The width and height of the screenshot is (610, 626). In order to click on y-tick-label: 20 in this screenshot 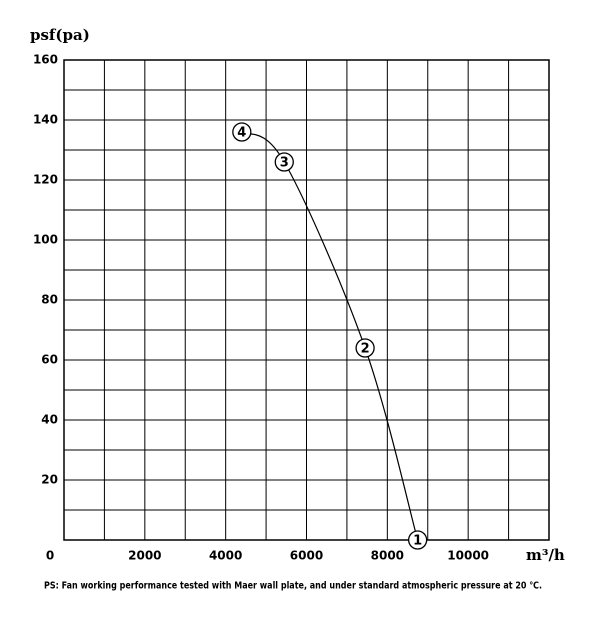, I will do `click(49, 480)`.